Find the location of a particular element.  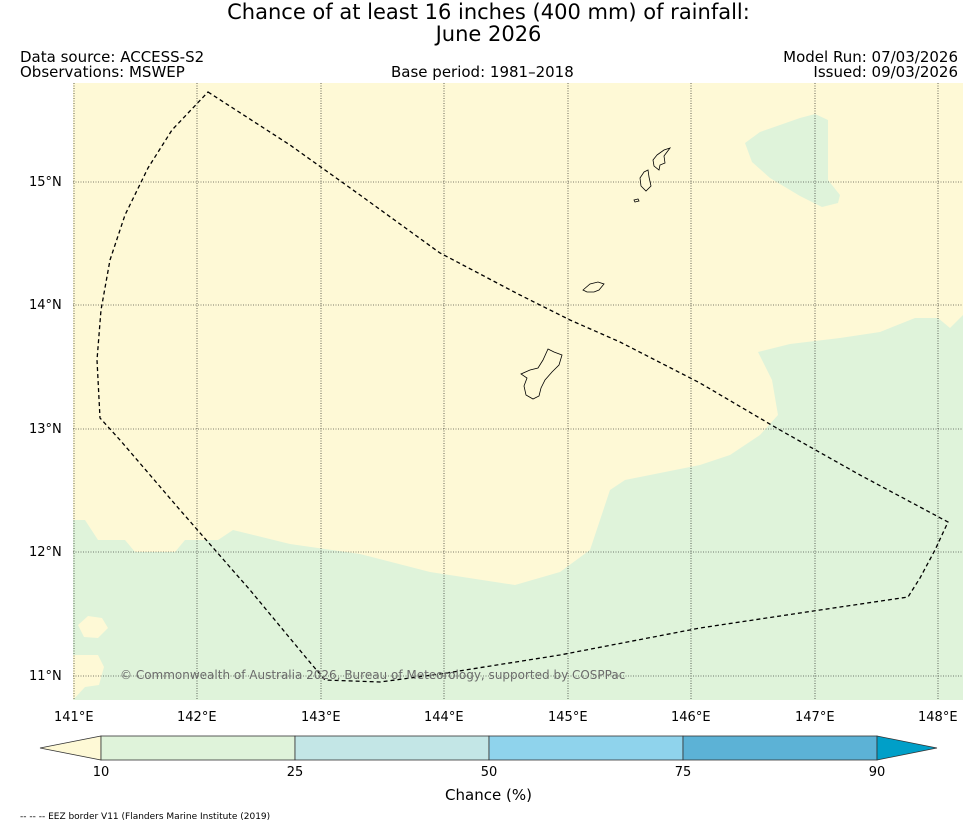

saipan-island is located at coordinates (662, 159).